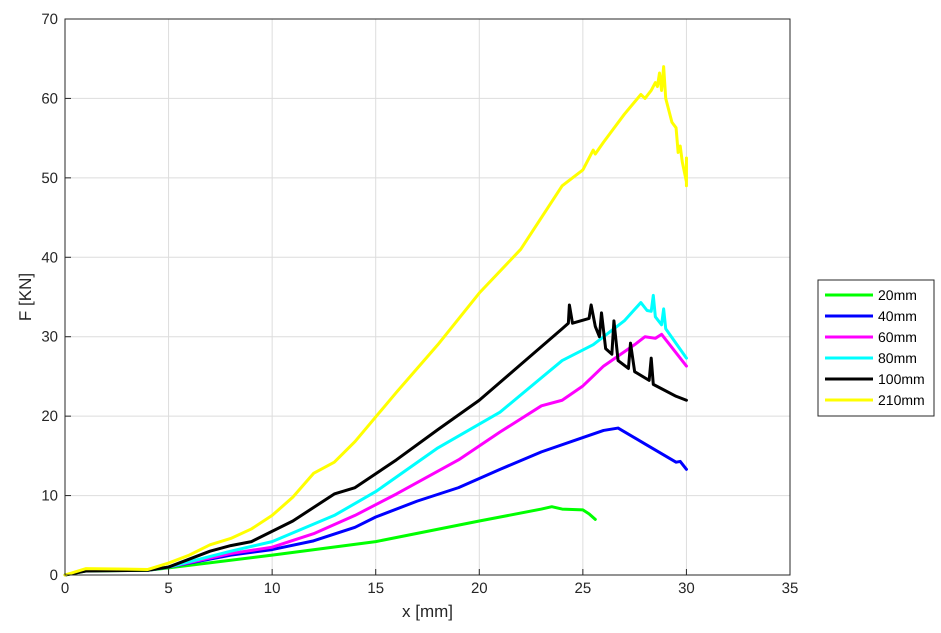 The width and height of the screenshot is (941, 633). What do you see at coordinates (49, 257) in the screenshot?
I see `y-tick-label: 40` at bounding box center [49, 257].